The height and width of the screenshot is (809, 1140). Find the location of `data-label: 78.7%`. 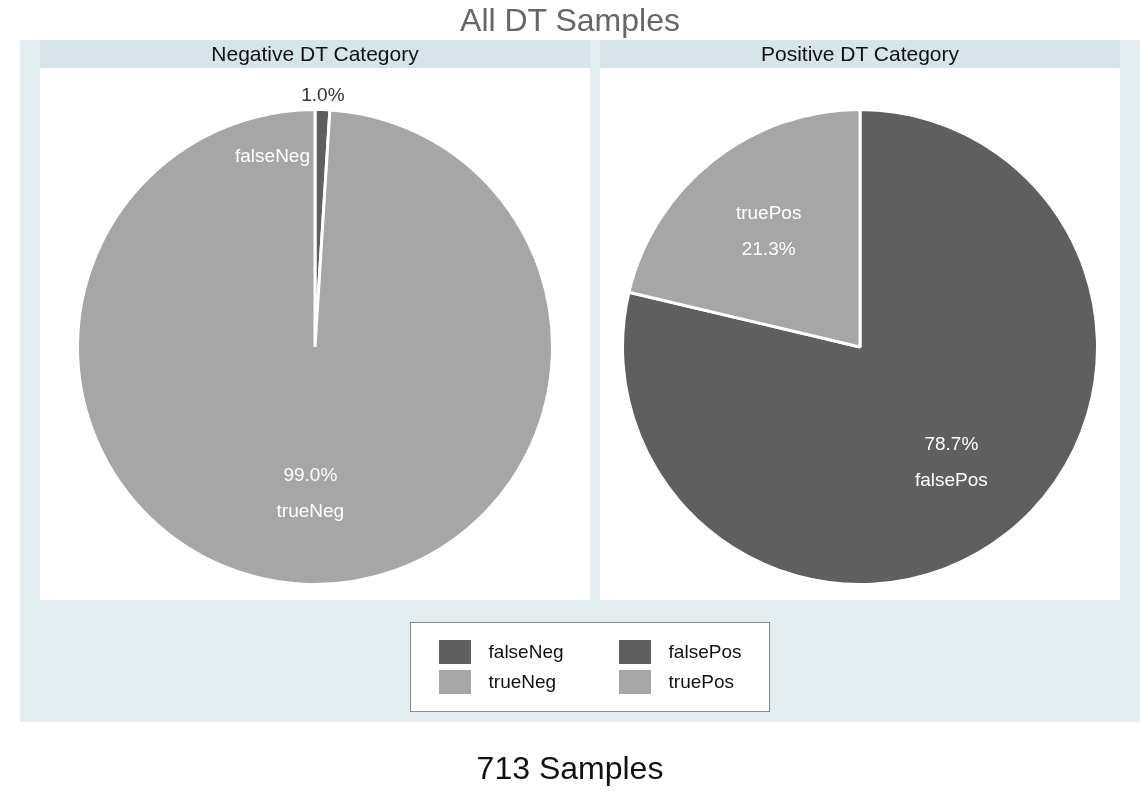

data-label: 78.7% is located at coordinates (951, 443).